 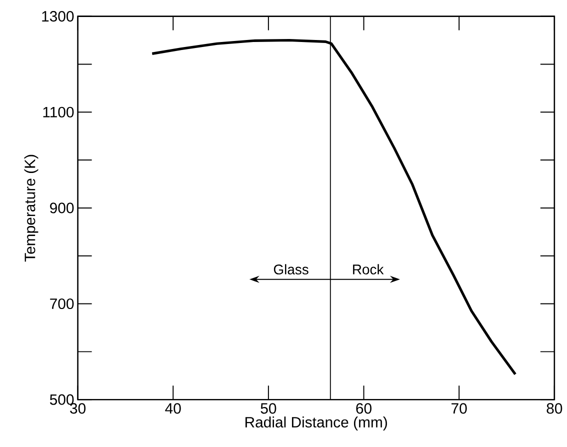 I want to click on y-tick-label: 1300, so click(x=58, y=16).